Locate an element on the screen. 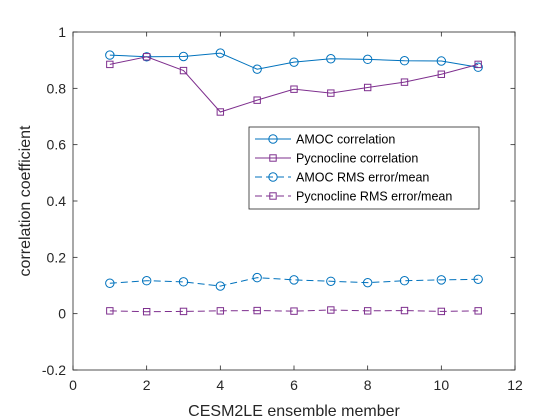  y-tick-label: -0.2 is located at coordinates (54, 370).